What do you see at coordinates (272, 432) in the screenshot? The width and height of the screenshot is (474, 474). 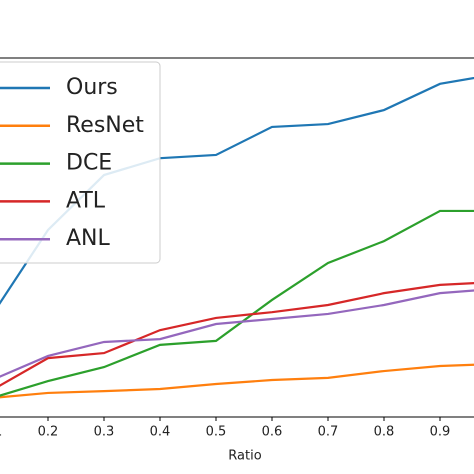 I see `x-tick-label: 0.6` at bounding box center [272, 432].